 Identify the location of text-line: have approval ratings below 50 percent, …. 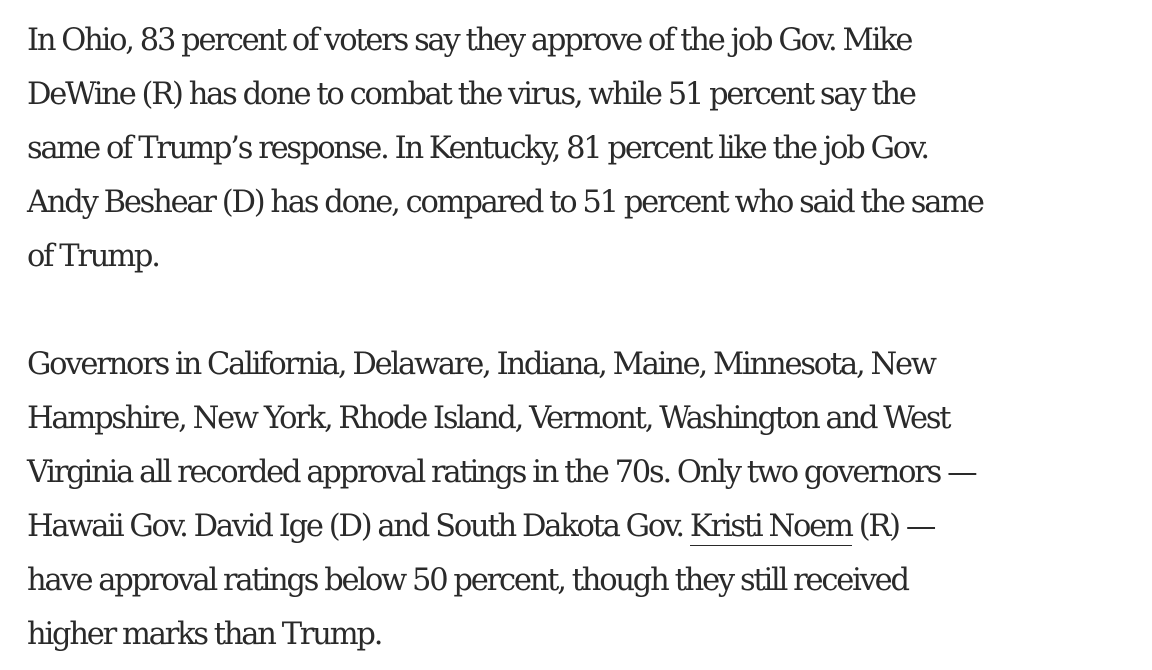
(468, 580).